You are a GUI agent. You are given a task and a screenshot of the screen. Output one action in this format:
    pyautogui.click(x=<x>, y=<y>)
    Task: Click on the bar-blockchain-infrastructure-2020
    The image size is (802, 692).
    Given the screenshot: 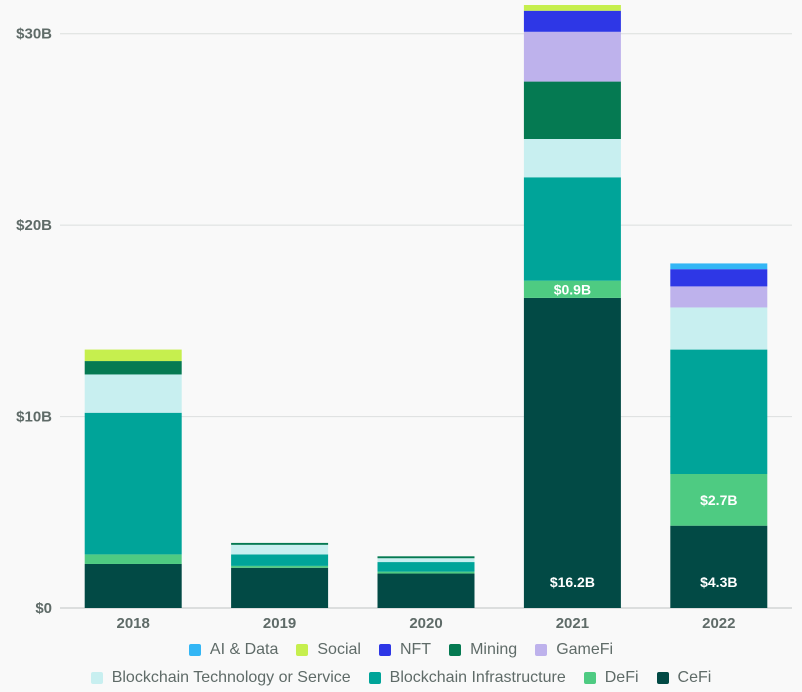 What is the action you would take?
    pyautogui.click(x=426, y=567)
    